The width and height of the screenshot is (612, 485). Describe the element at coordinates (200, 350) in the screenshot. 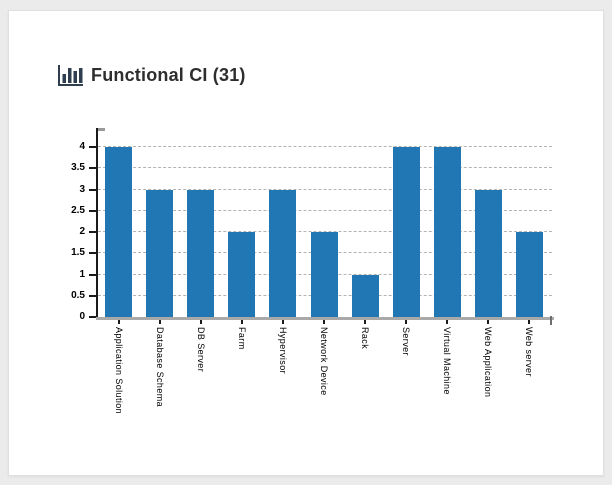

I see `x-axis-label-db-server: DB Server` at that location.